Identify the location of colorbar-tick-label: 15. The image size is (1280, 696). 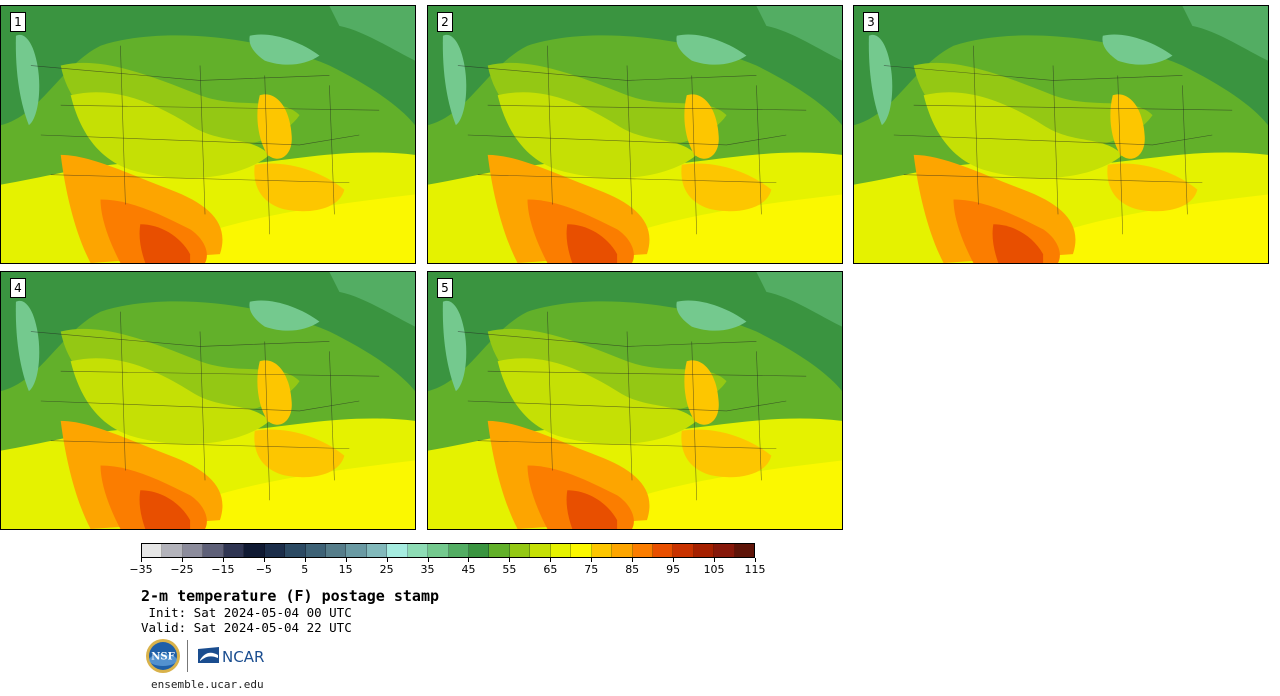
(345, 569).